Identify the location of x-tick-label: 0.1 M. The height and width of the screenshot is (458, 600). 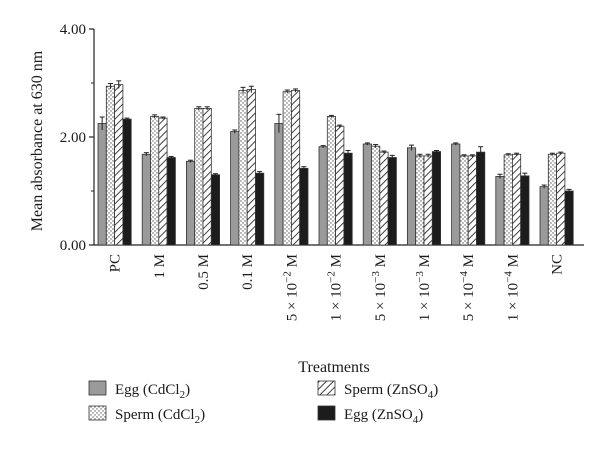
(248, 272).